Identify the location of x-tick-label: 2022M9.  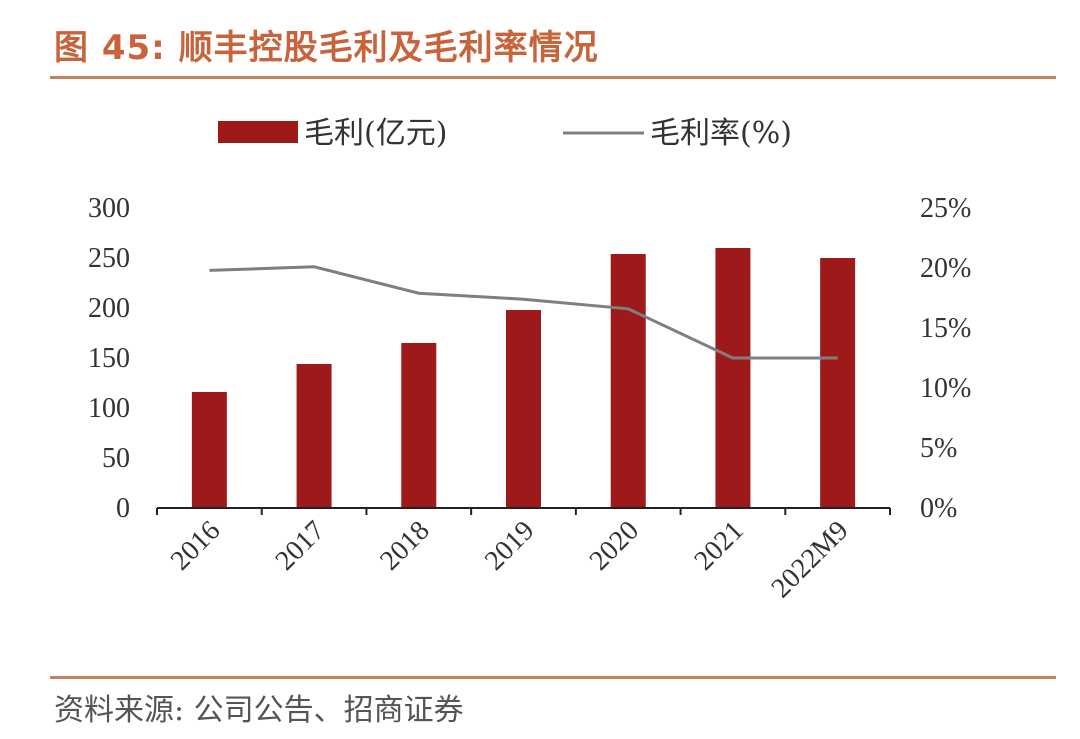
(810, 559).